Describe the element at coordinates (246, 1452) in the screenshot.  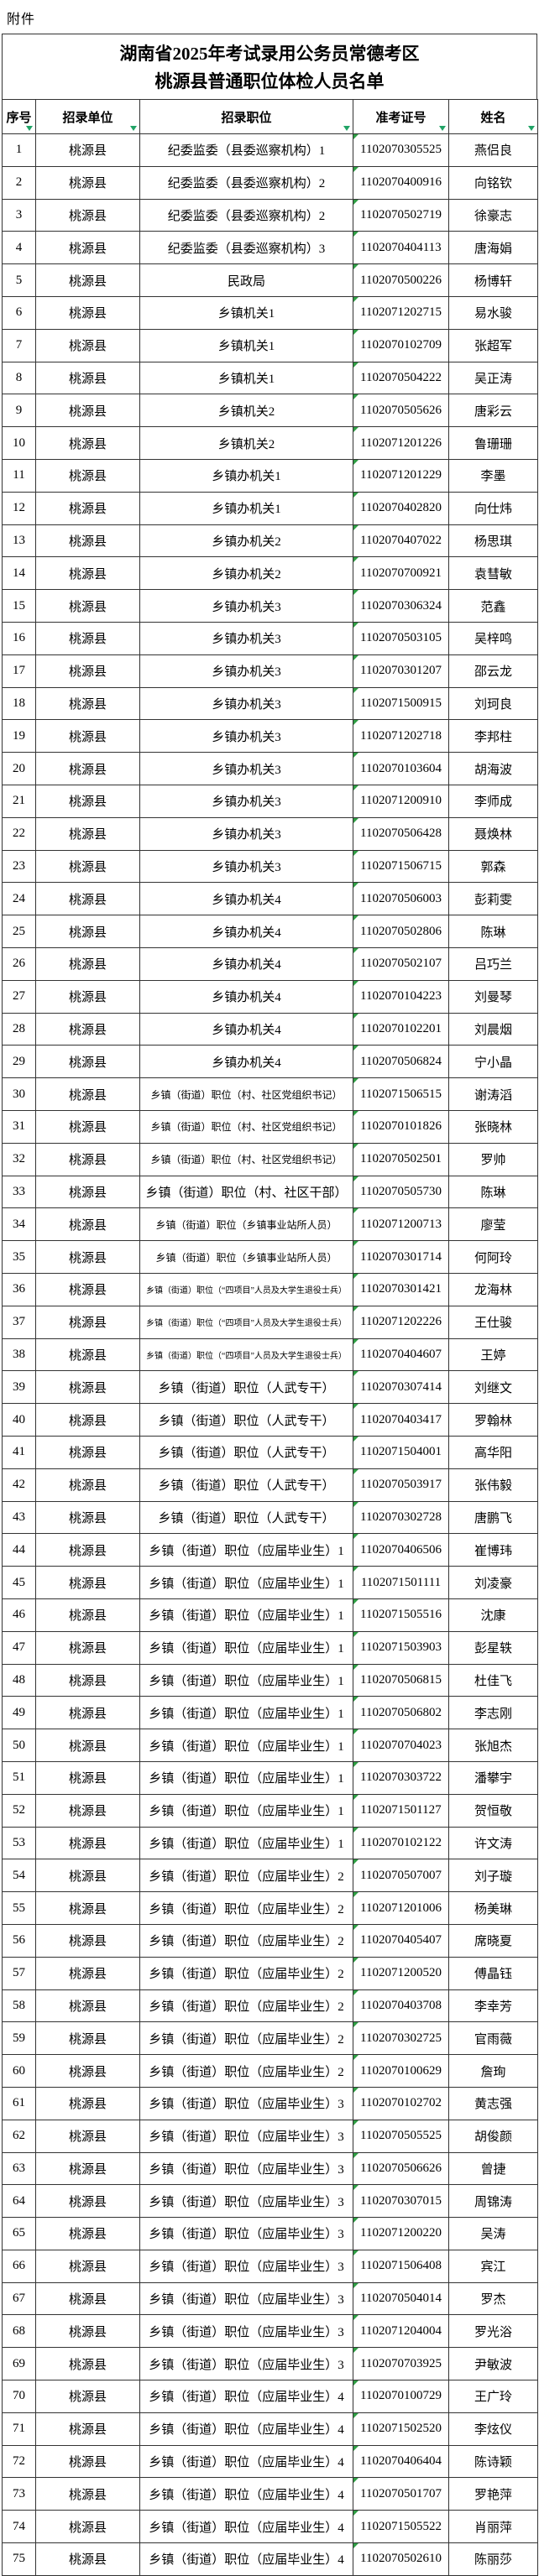
I see `cell-position: 乡镇（街道）职位（人武专干）` at that location.